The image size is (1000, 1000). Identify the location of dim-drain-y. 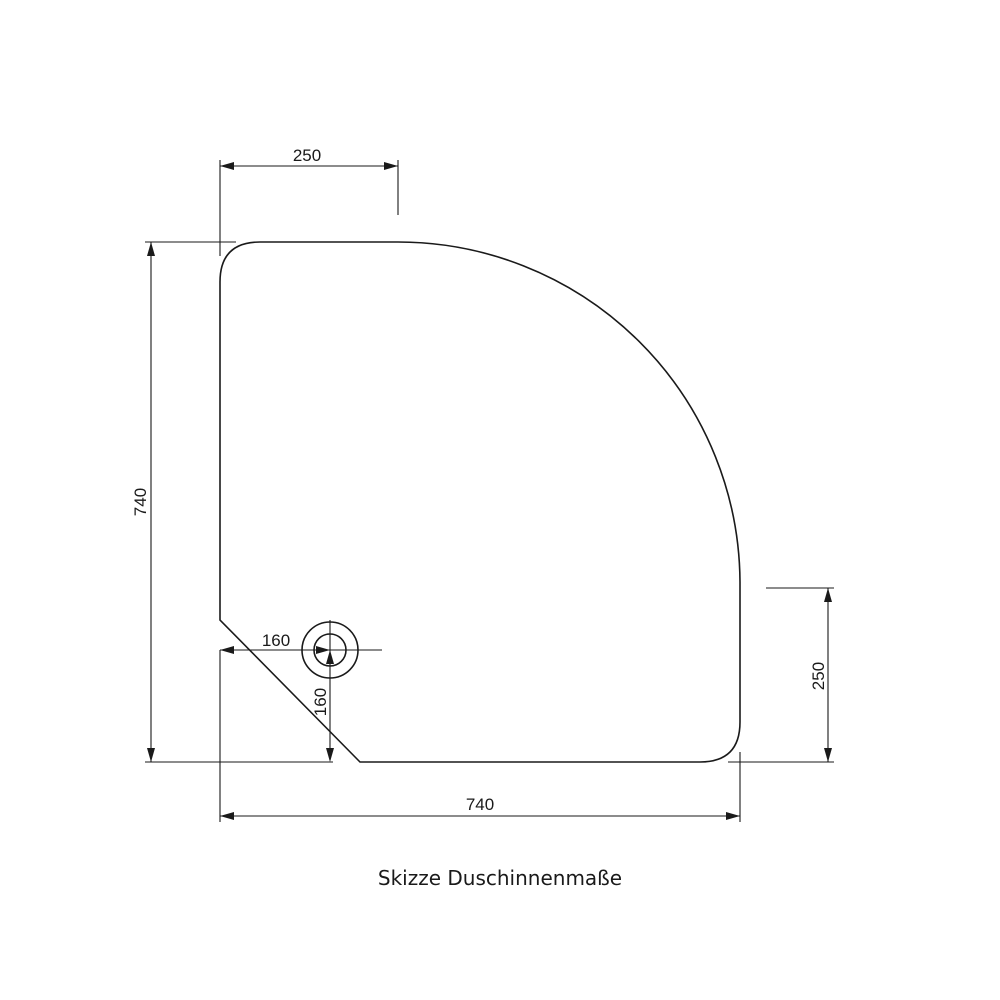
(330, 706).